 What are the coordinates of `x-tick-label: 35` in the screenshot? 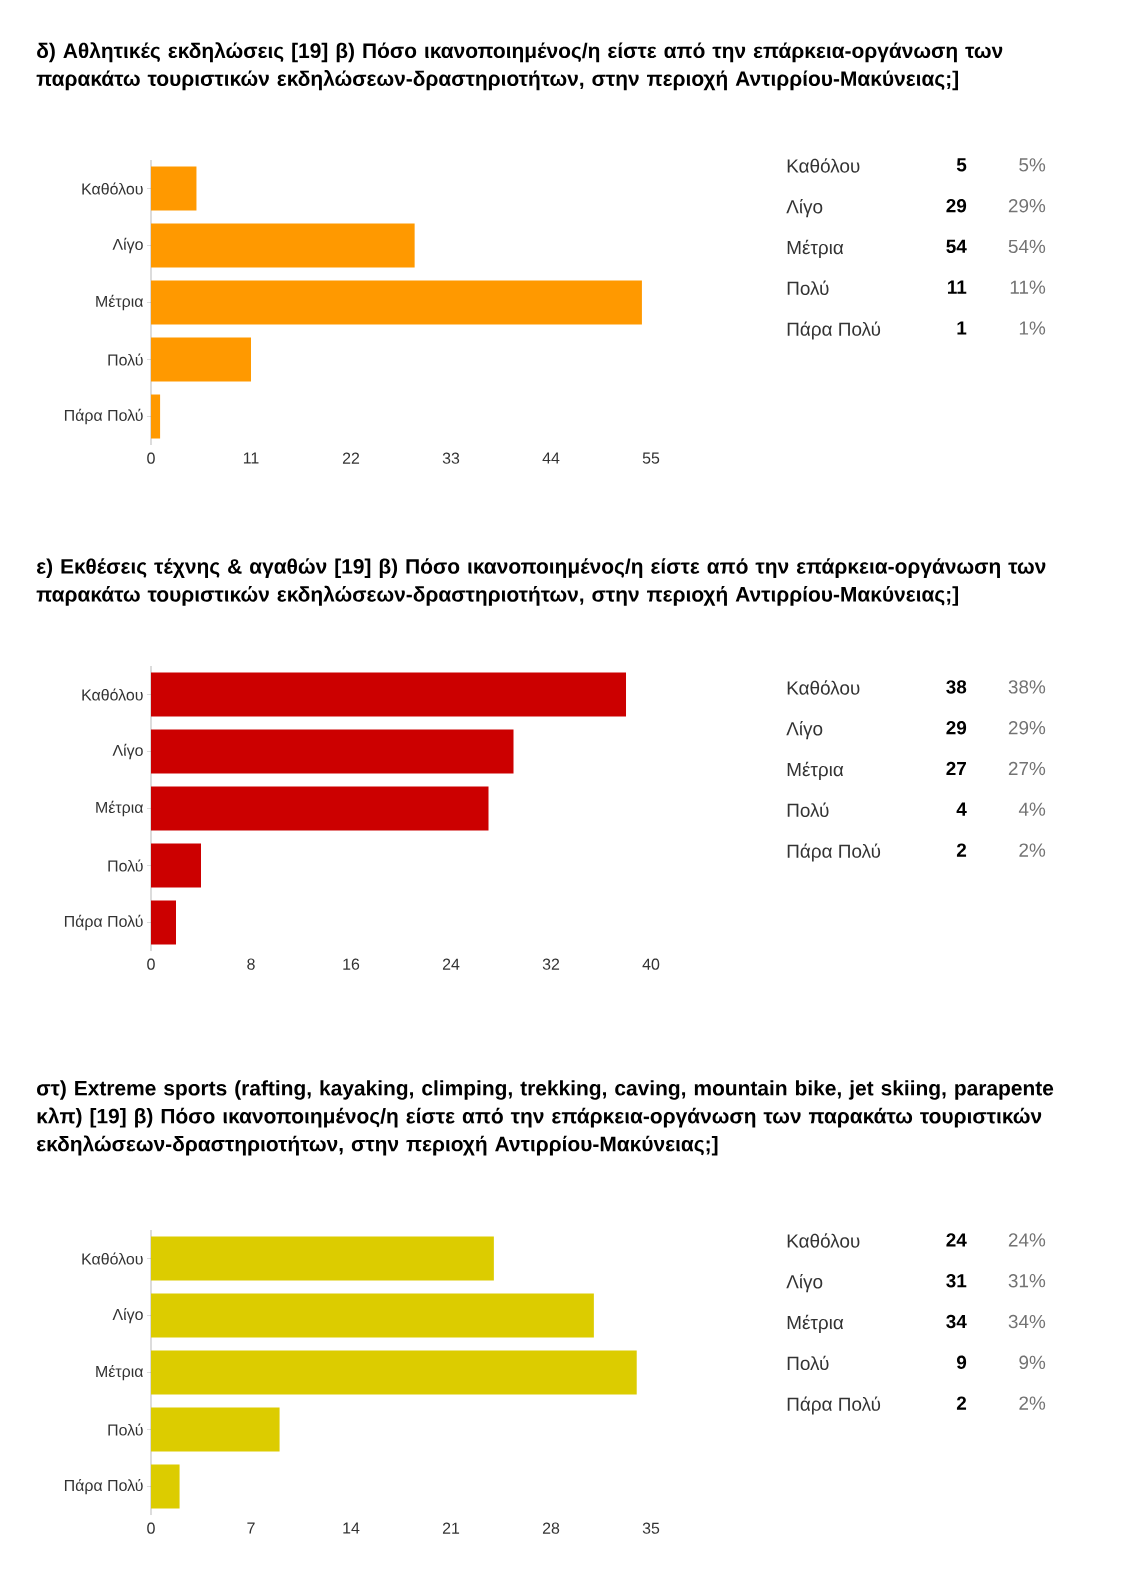 It's located at (651, 1528).